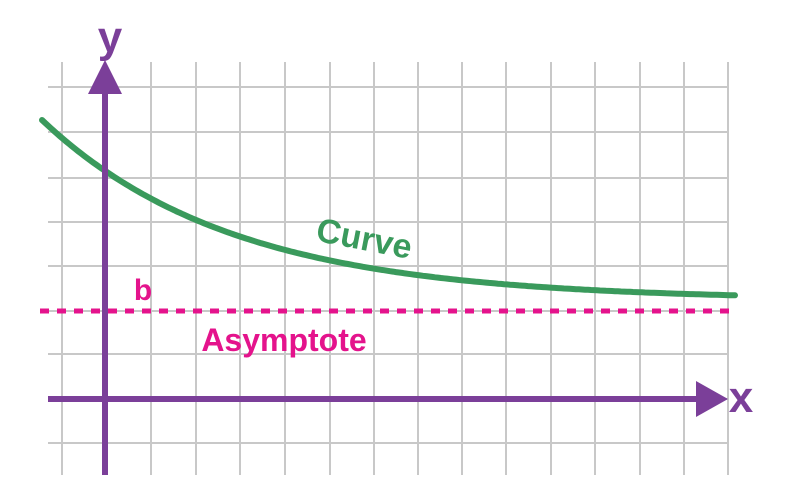 This screenshot has width=796, height=504. I want to click on b-label: b, so click(143, 290).